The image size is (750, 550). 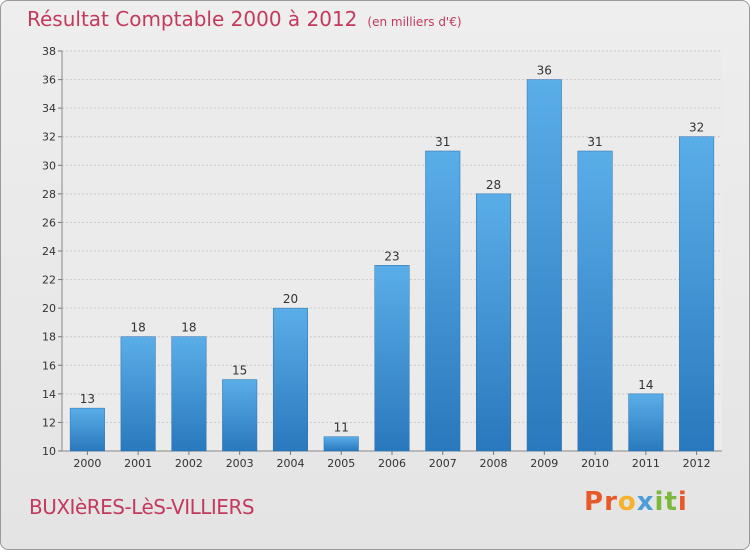 I want to click on bar-2005, so click(x=341, y=444).